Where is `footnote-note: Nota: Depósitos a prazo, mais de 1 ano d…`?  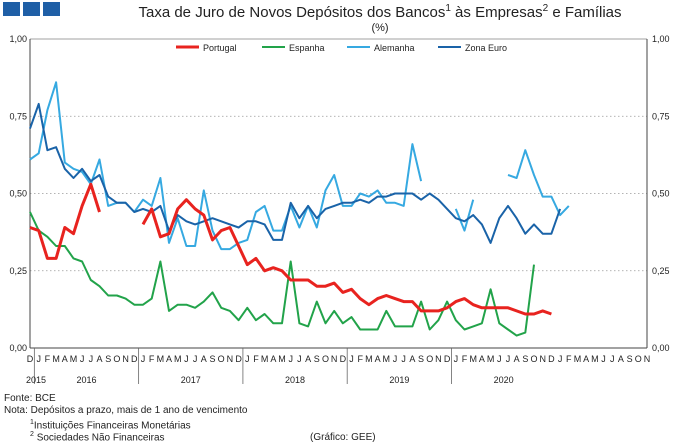
footnote-note: Nota: Depósitos a prazo, mais de 1 ano d… is located at coordinates (126, 410).